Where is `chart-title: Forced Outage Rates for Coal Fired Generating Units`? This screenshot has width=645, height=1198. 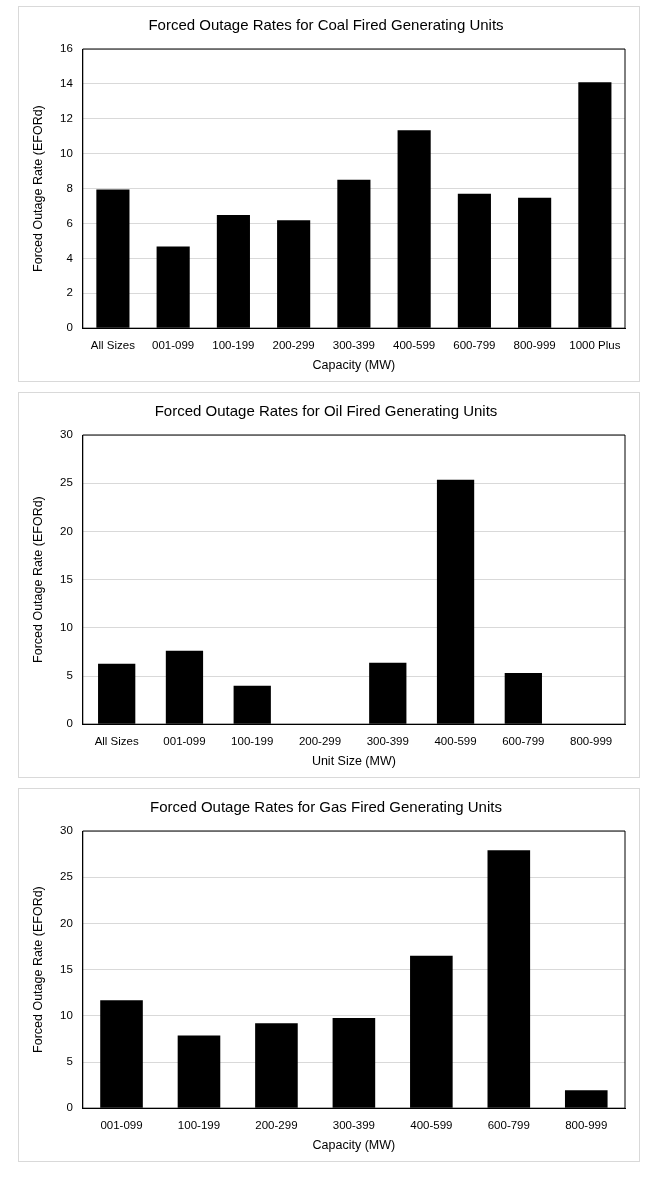 chart-title: Forced Outage Rates for Coal Fired Generating Units is located at coordinates (326, 25).